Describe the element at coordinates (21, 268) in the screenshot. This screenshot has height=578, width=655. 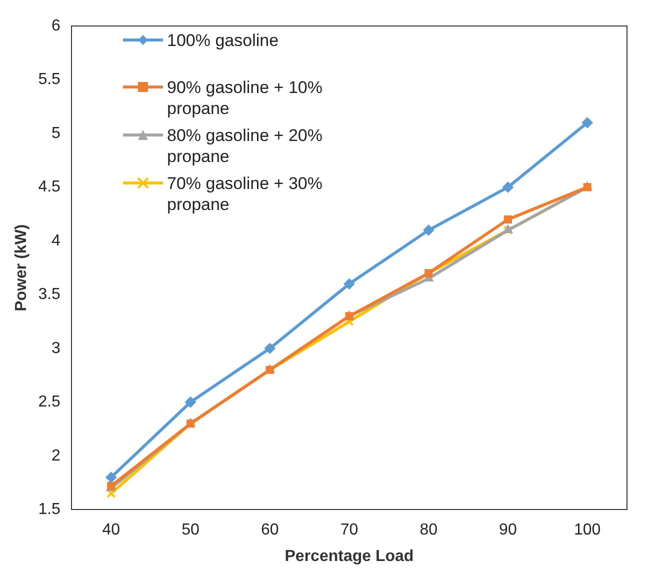
I see `y-axis-title: Power (kW)` at that location.